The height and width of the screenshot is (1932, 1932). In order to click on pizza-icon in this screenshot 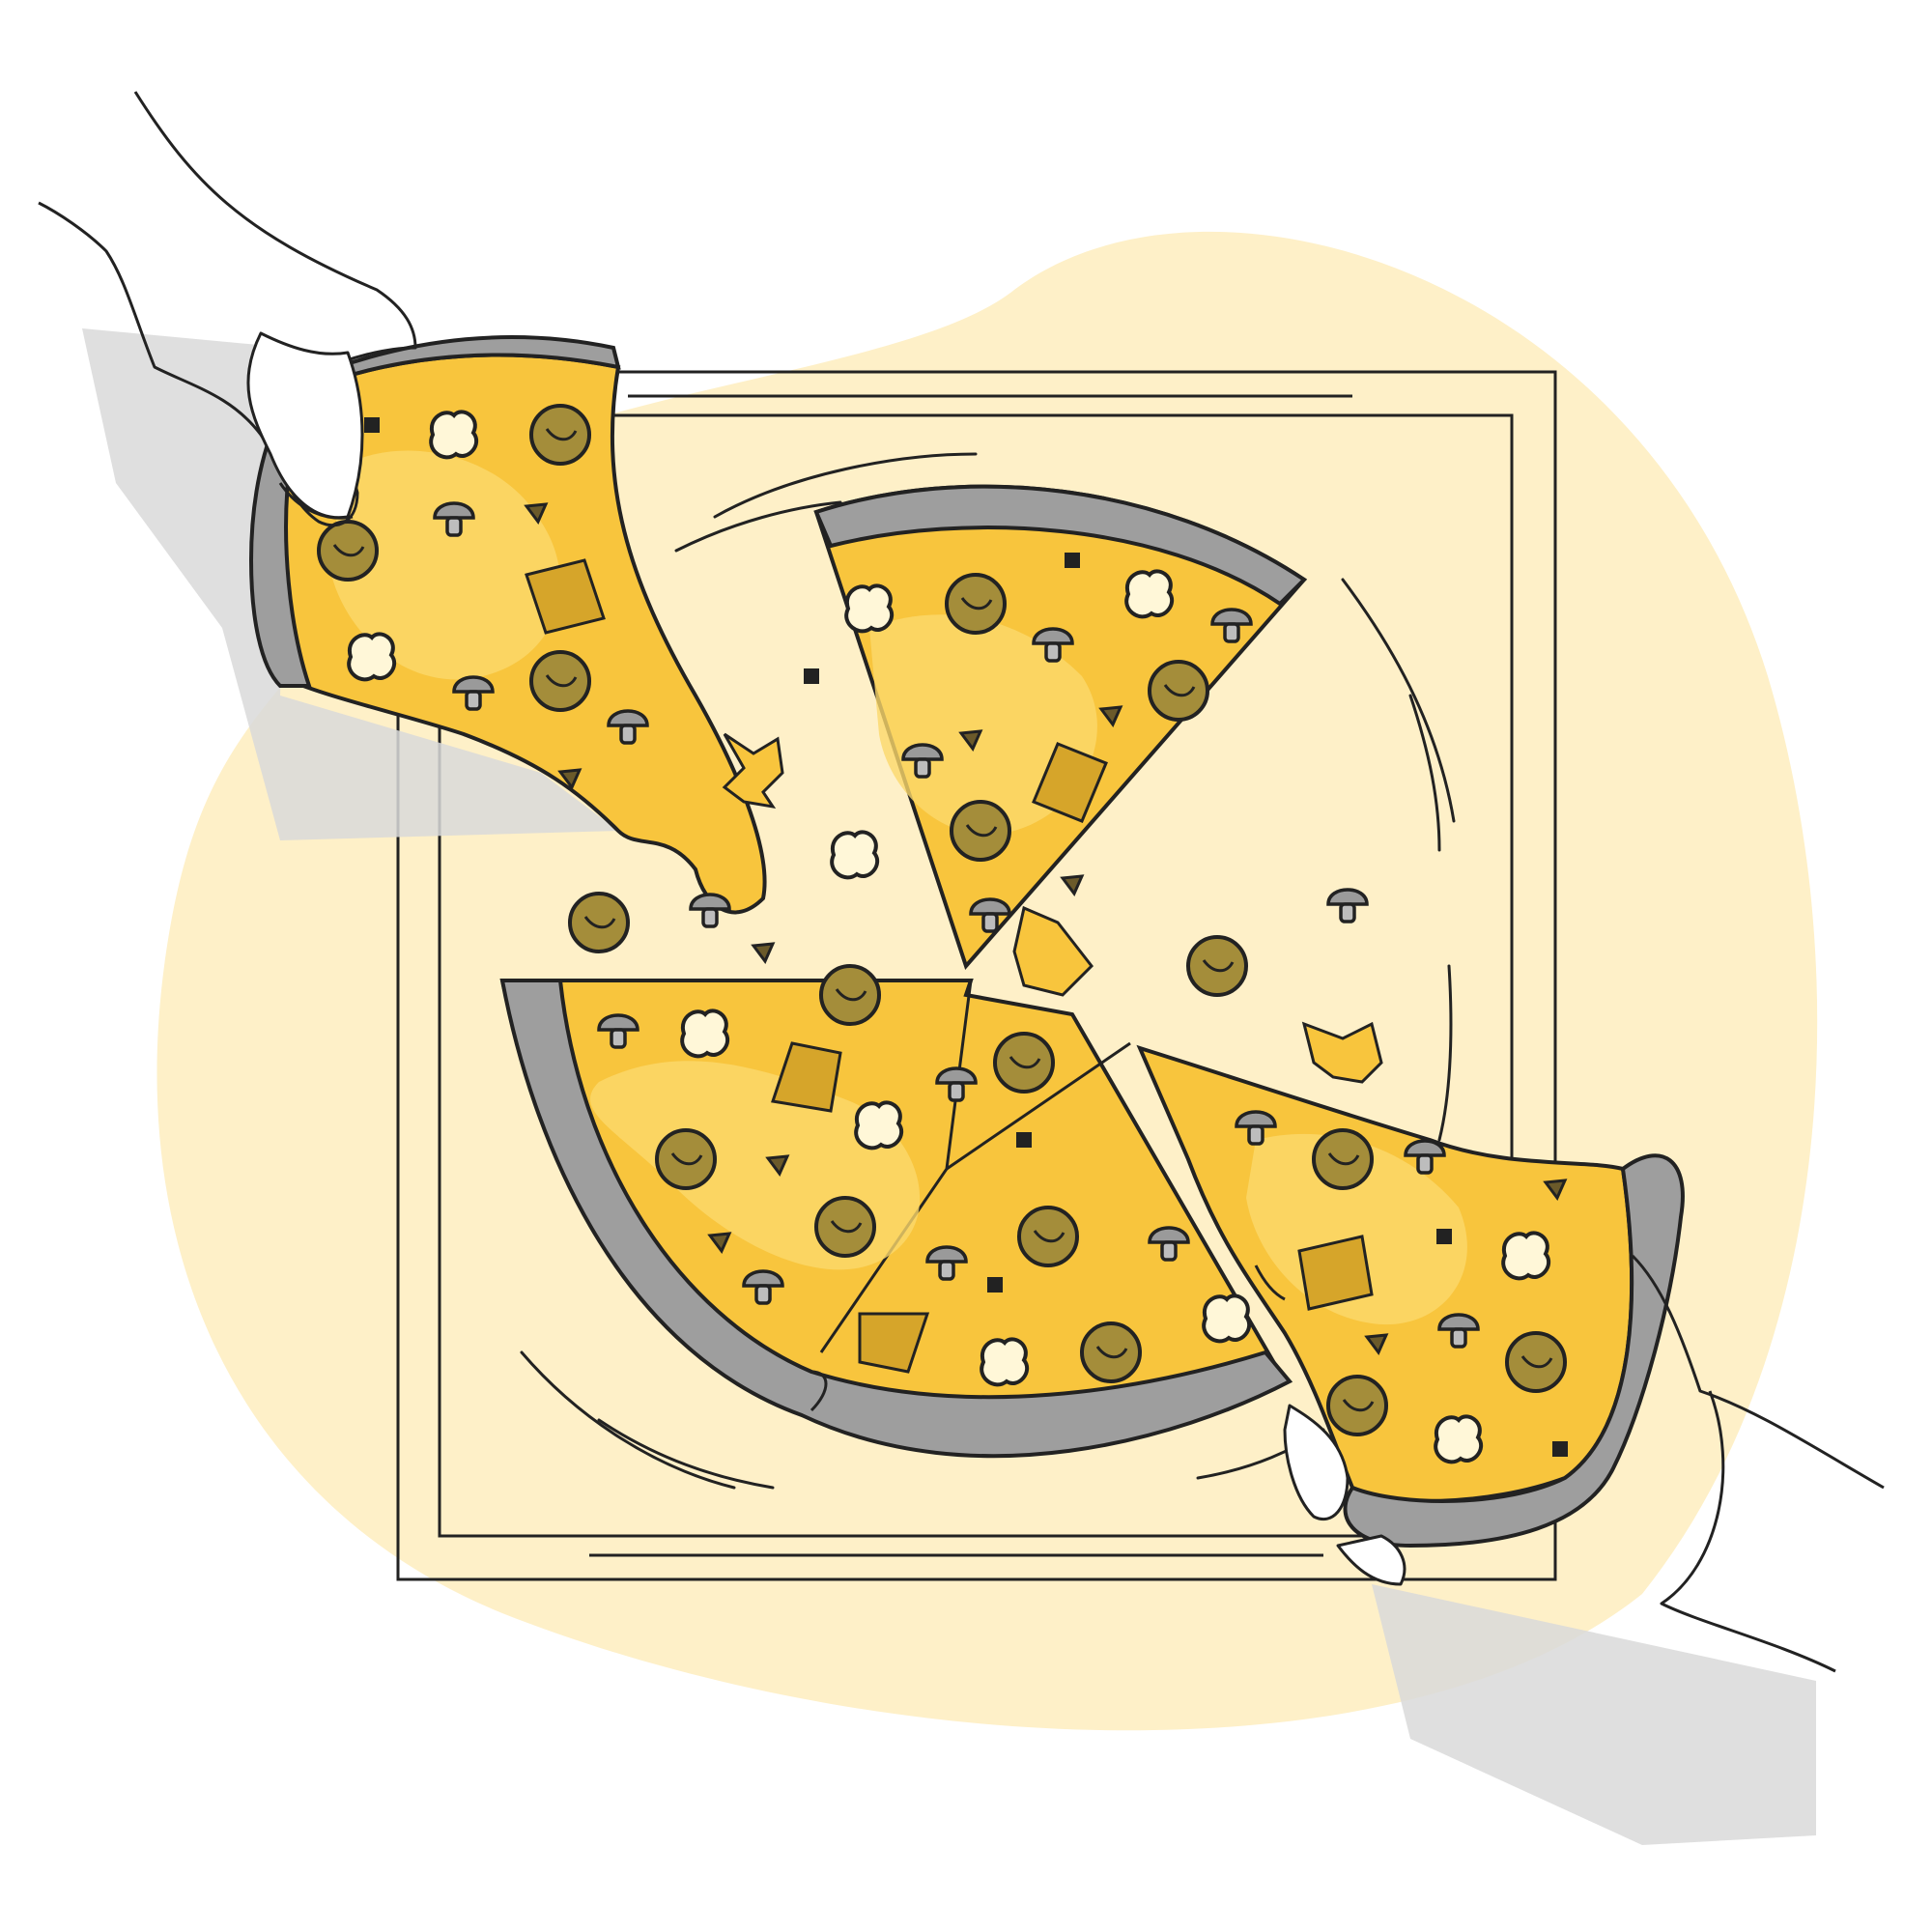, I will do `click(896, 1211)`.